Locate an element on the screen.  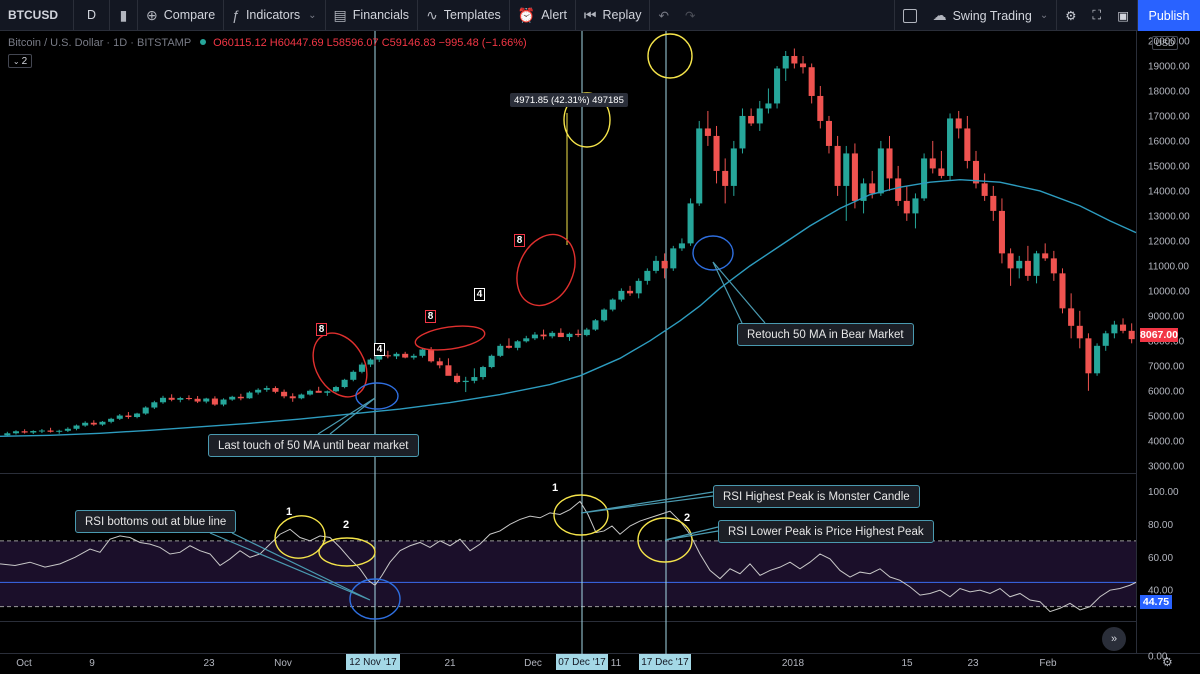
callout-rsi-bottoms: RSI bottoms out at blue line is located at coordinates (156, 521).